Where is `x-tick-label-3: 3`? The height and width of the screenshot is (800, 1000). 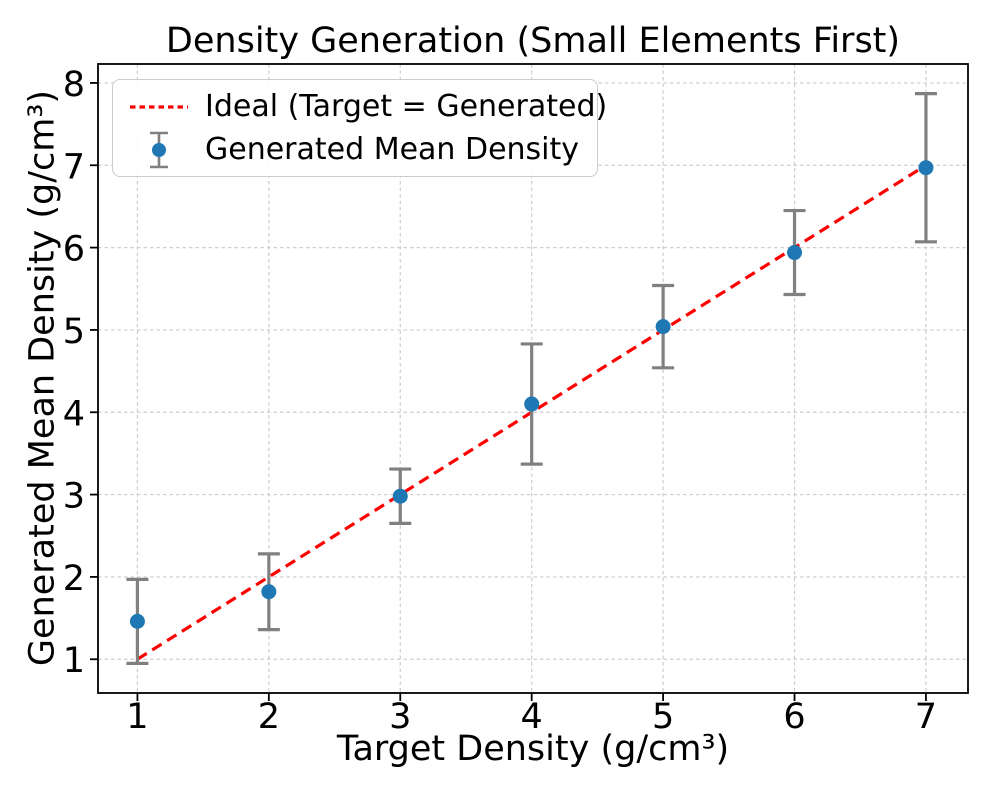 x-tick-label-3: 3 is located at coordinates (400, 717).